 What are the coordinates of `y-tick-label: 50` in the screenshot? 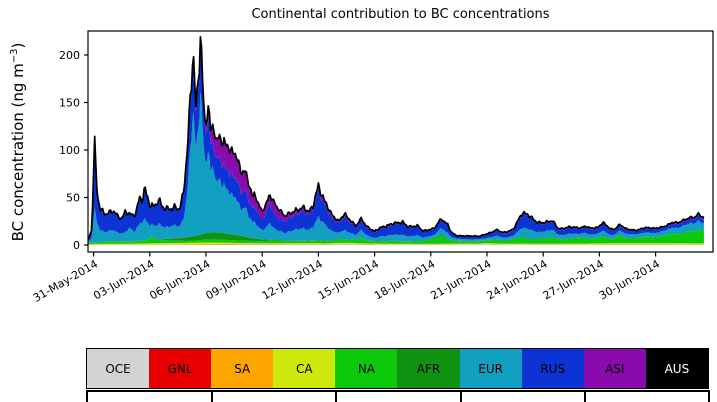 It's located at (73, 198).